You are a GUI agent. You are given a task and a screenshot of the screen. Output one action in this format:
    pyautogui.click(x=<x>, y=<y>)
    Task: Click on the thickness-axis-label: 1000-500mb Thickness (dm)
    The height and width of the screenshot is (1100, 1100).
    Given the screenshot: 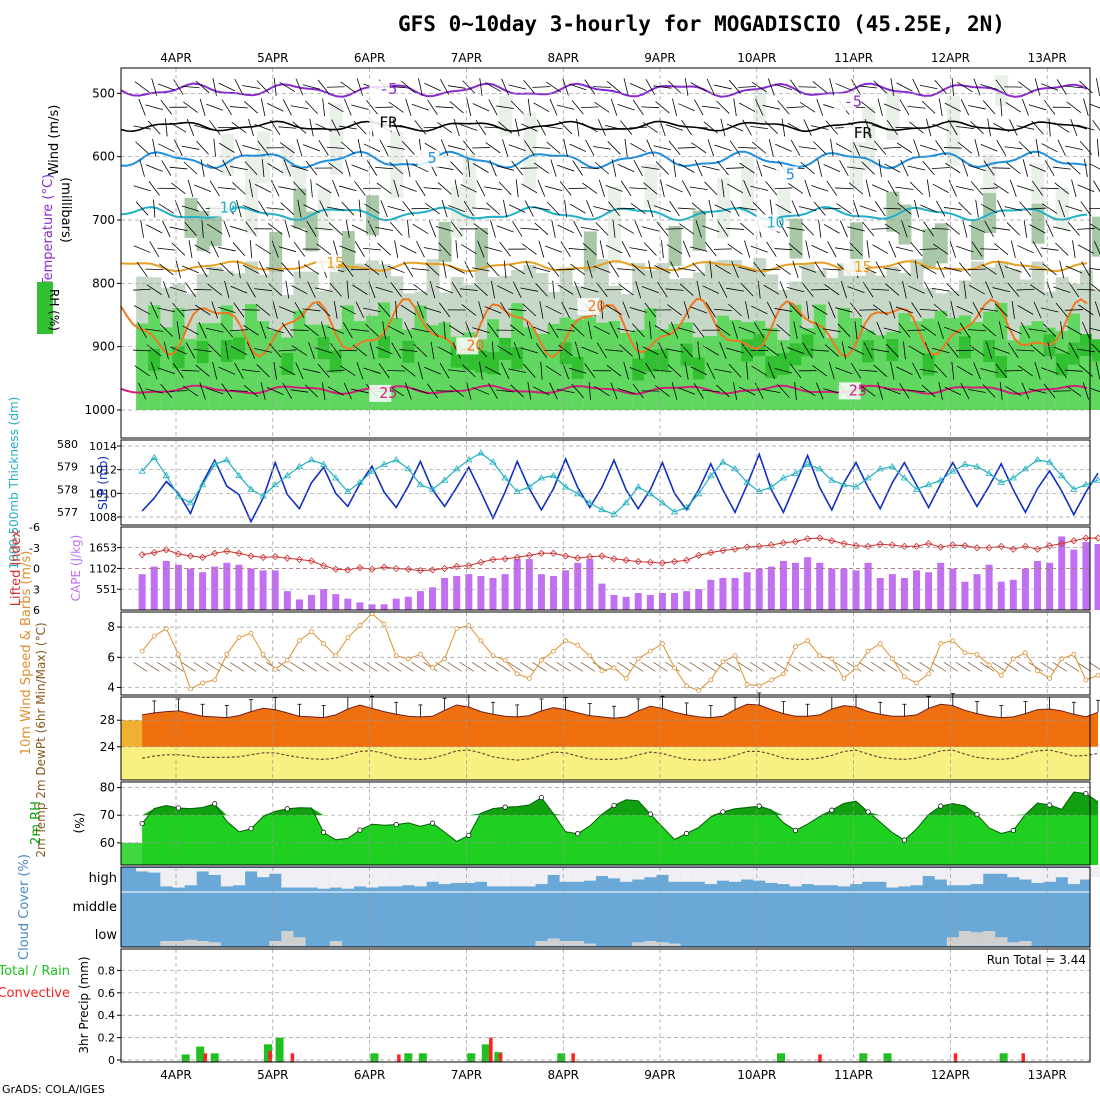 What is the action you would take?
    pyautogui.click(x=14, y=483)
    